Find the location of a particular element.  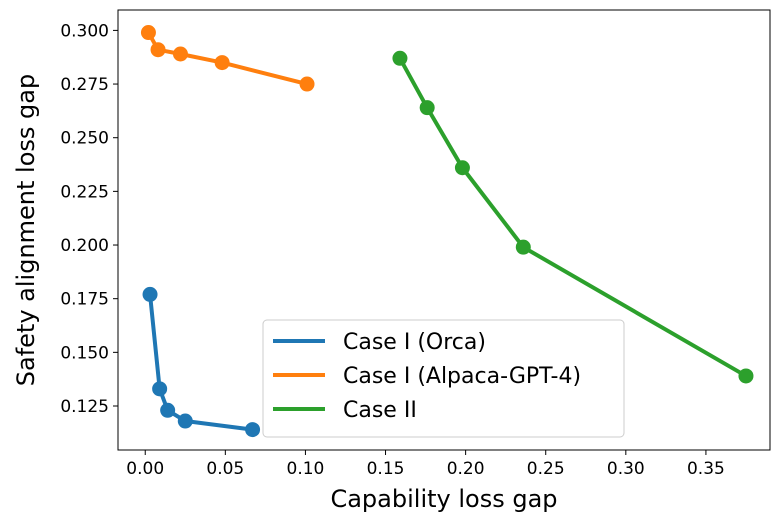

x-tick-label: 0.05 is located at coordinates (225, 469).